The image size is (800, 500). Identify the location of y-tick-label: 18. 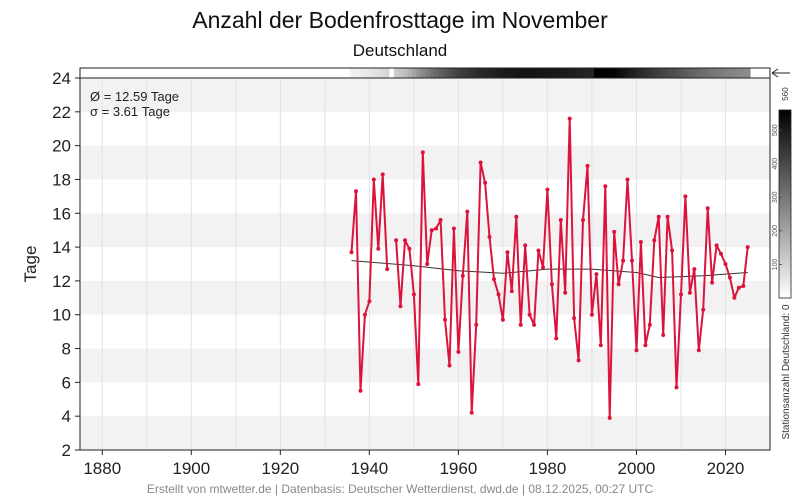
(61, 179).